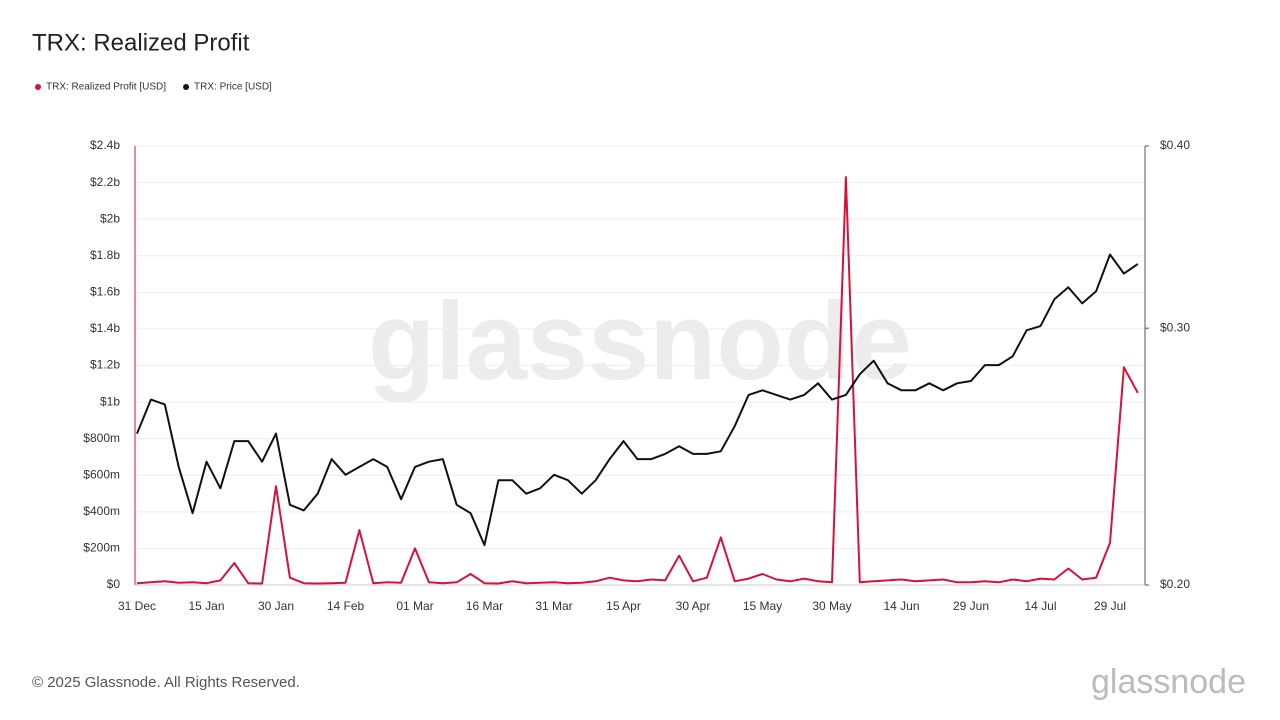 The image size is (1280, 720). Describe the element at coordinates (114, 584) in the screenshot. I see `y-tick-label: $0` at that location.